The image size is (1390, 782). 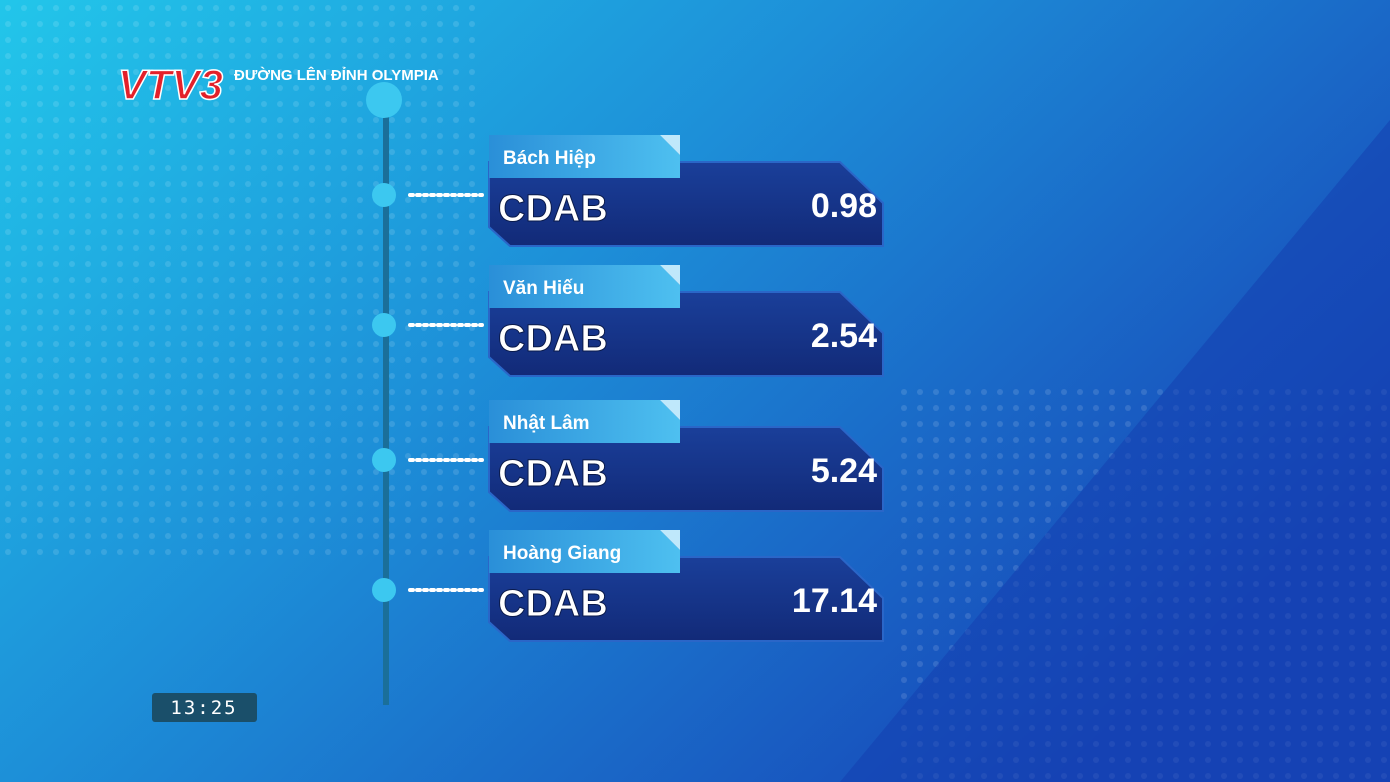 I want to click on contestant-name: Nhật Lâm, so click(x=546, y=423).